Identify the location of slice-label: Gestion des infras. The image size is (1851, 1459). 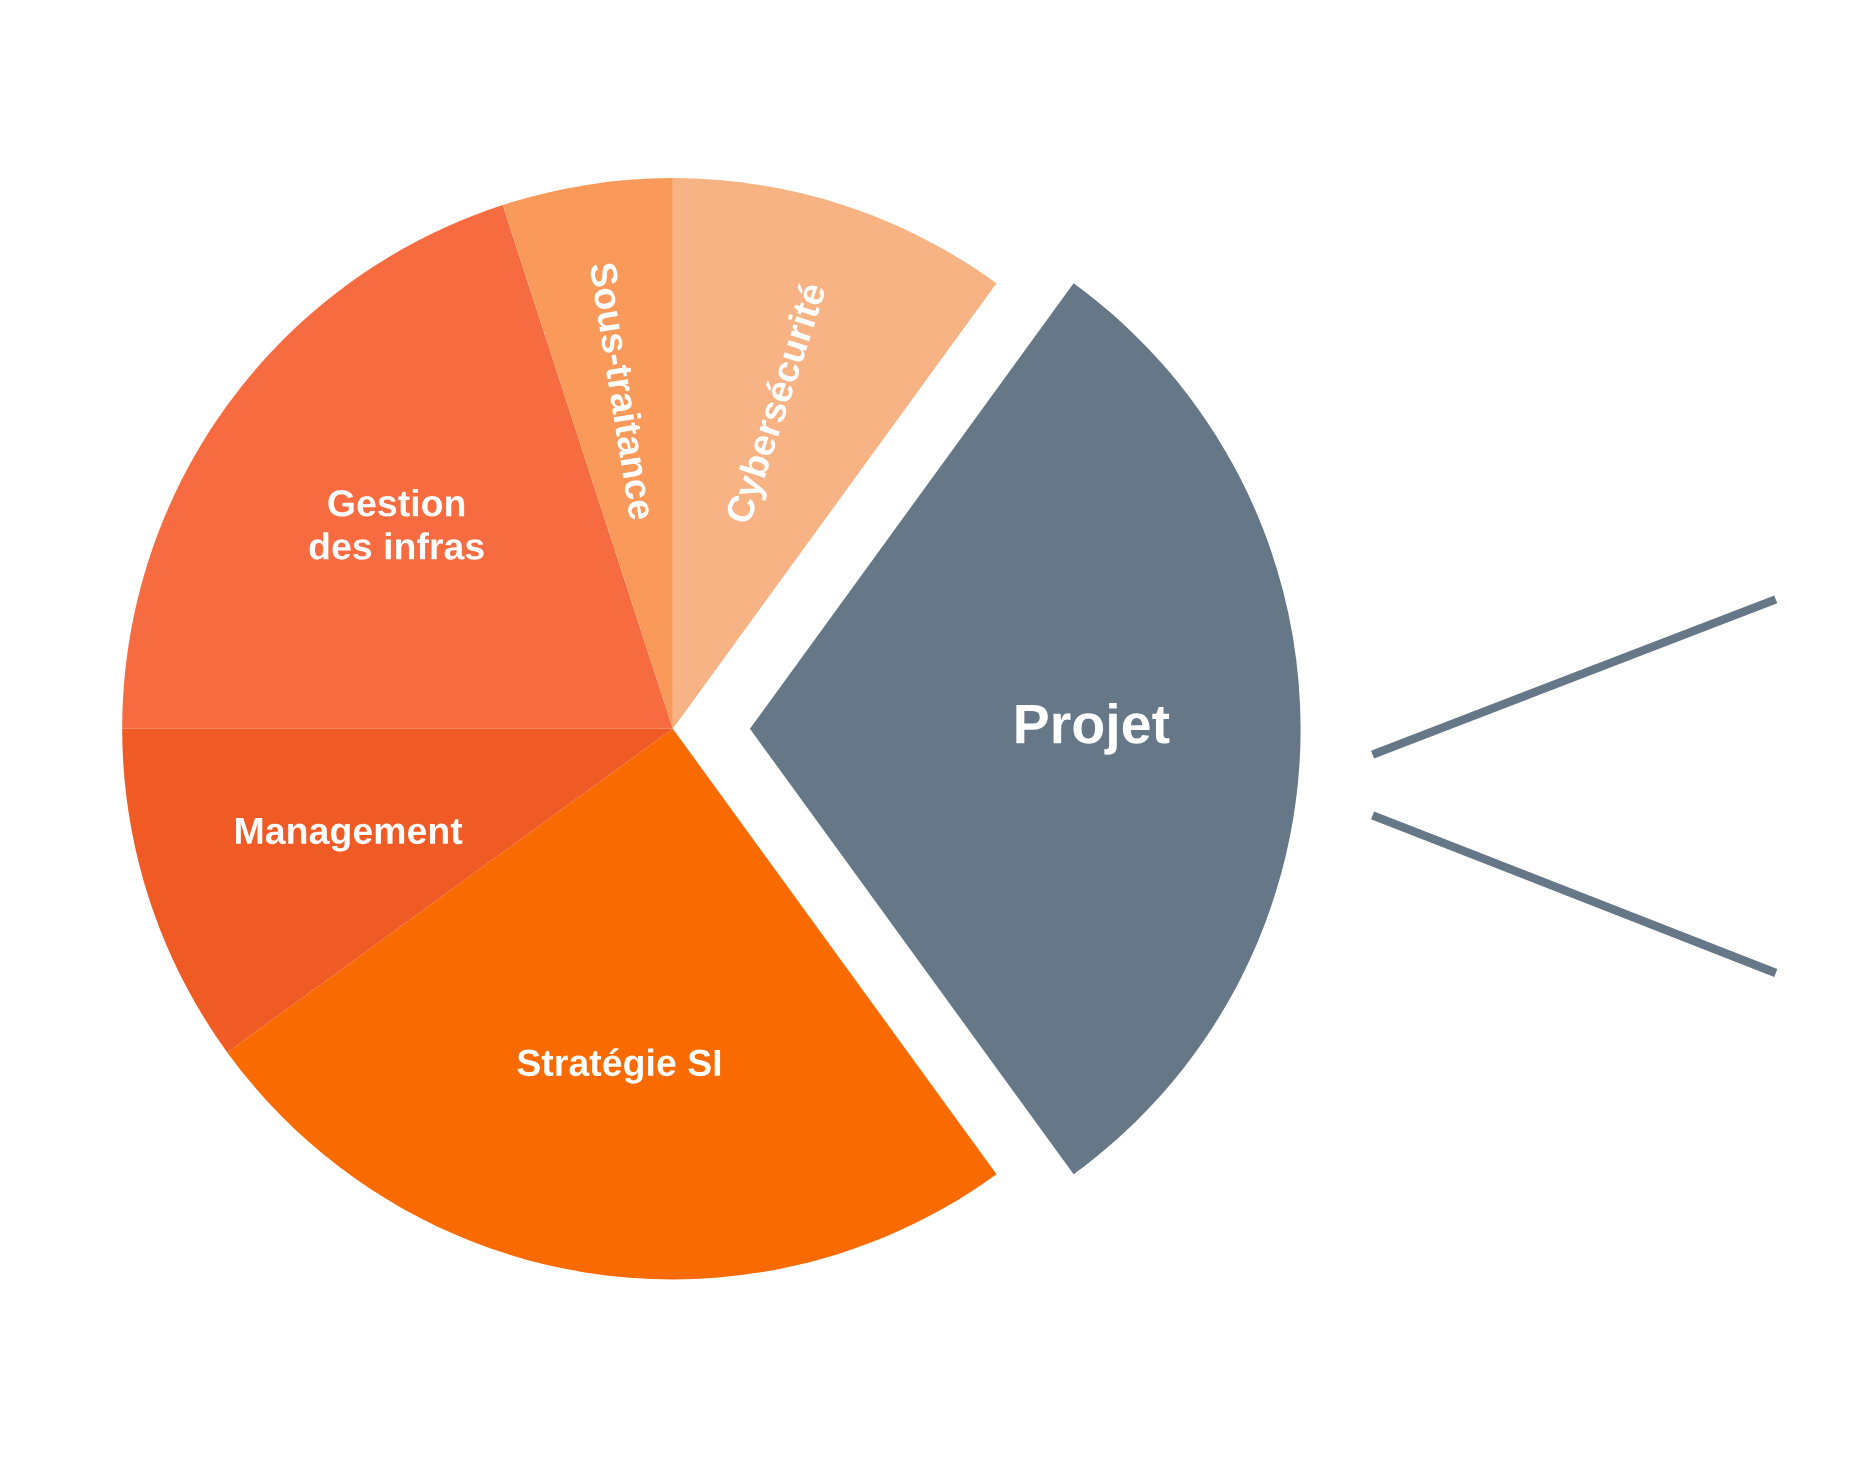
(396, 524).